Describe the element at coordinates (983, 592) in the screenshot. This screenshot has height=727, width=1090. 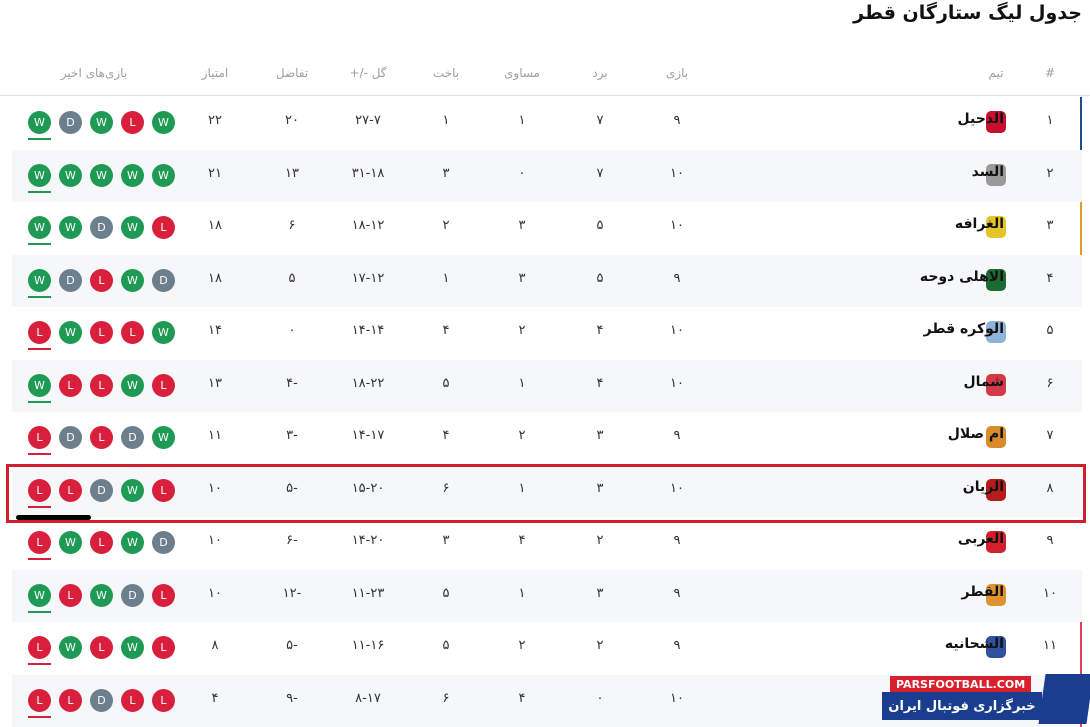
I see `team-name: القطر` at that location.